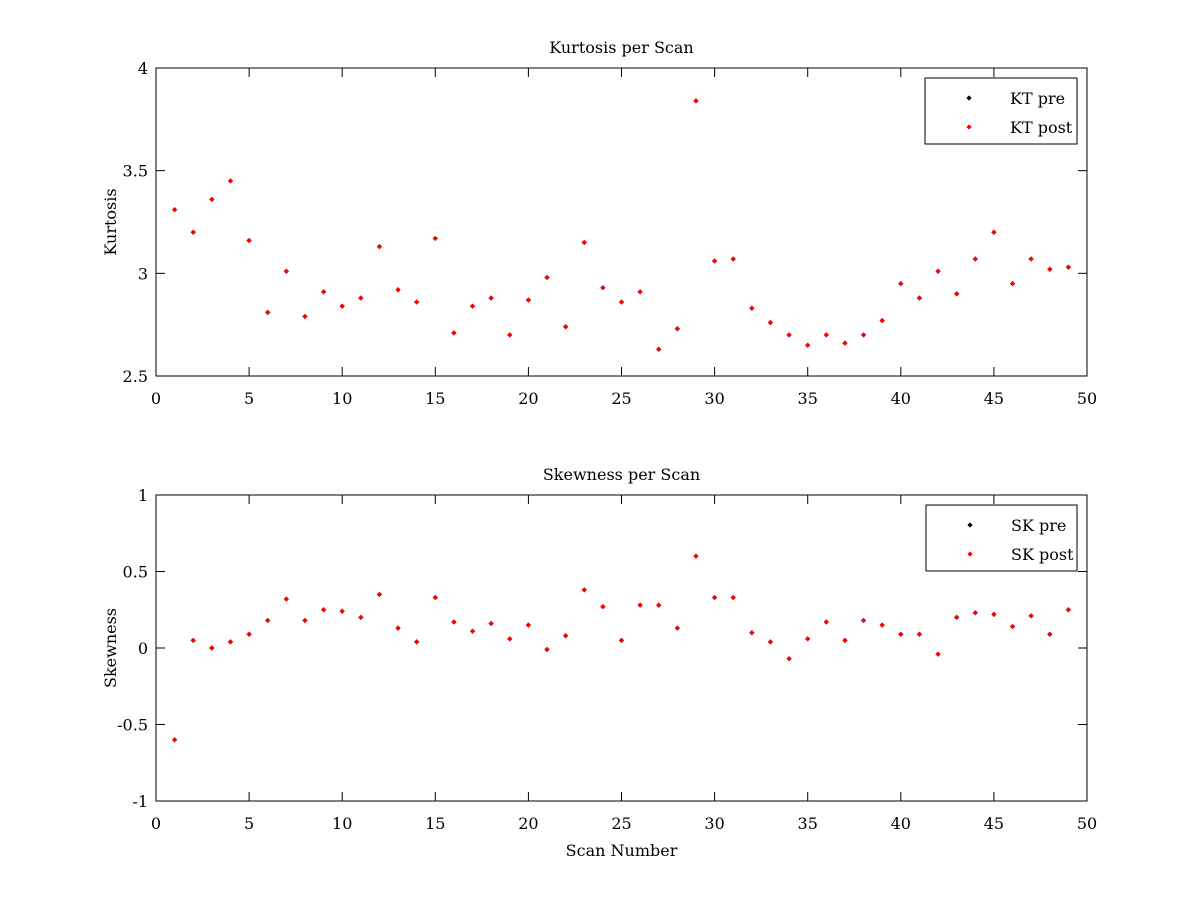 This screenshot has height=900, width=1200. Describe the element at coordinates (621, 474) in the screenshot. I see `chart-title: Skewness per Scan` at that location.